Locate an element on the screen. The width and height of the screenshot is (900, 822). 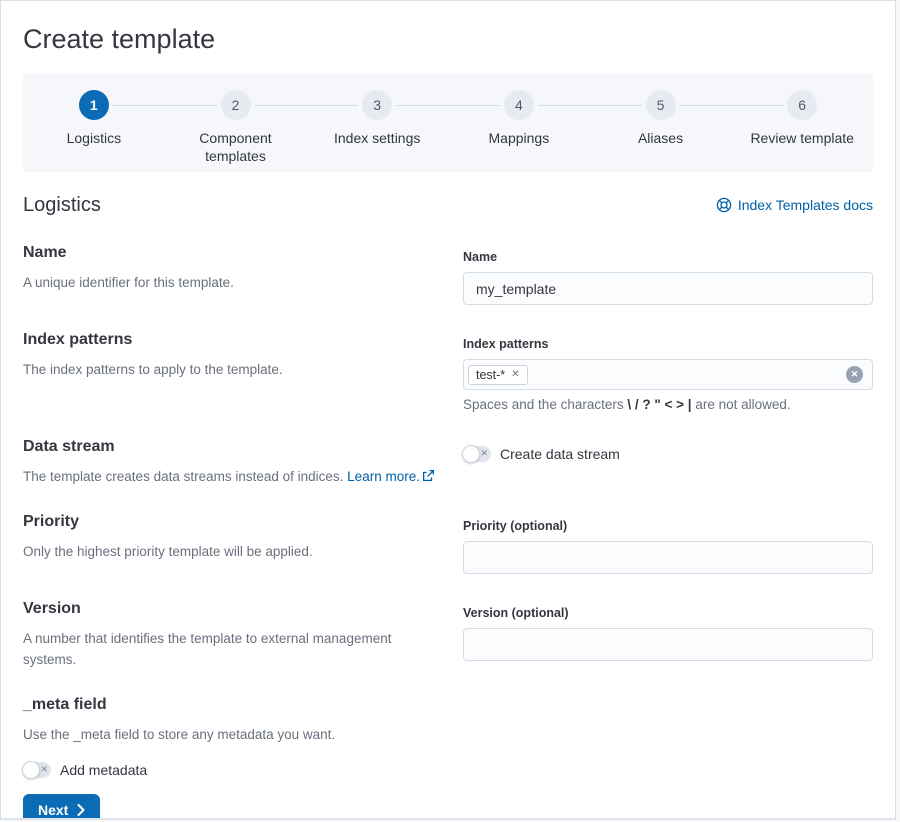
priority-group-field: Priority (optional) is located at coordinates (668, 542).